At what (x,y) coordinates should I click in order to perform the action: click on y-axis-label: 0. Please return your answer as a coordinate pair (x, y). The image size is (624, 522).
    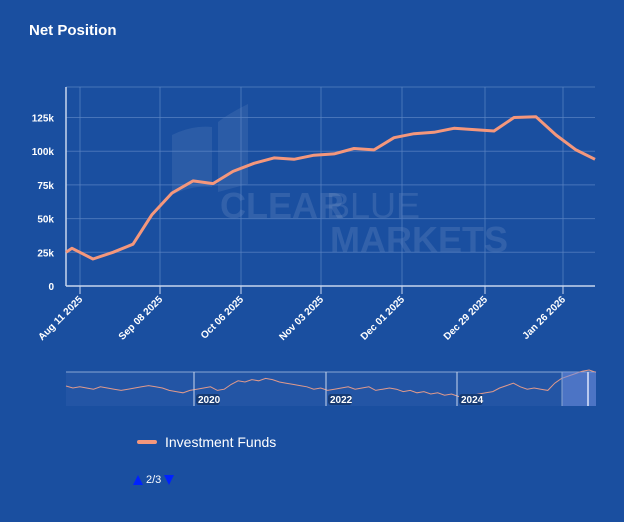
    Looking at the image, I should click on (51, 287).